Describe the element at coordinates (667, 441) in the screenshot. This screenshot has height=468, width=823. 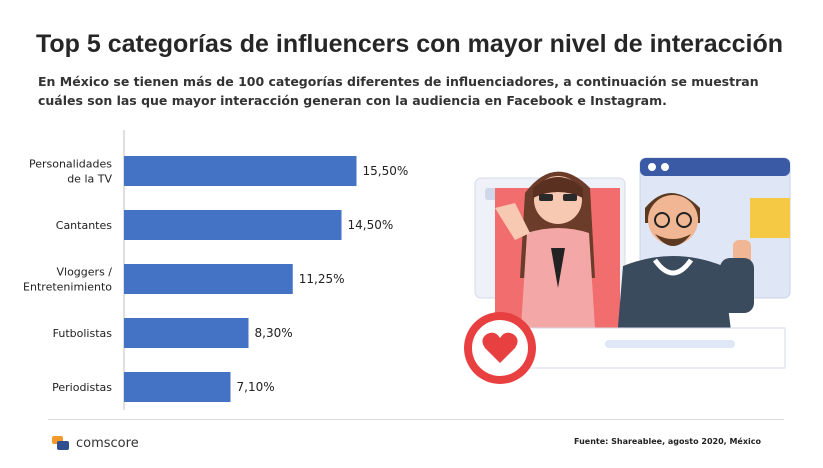
I see `source-note: Fuente: Shareablee, agosto 2020, México` at that location.